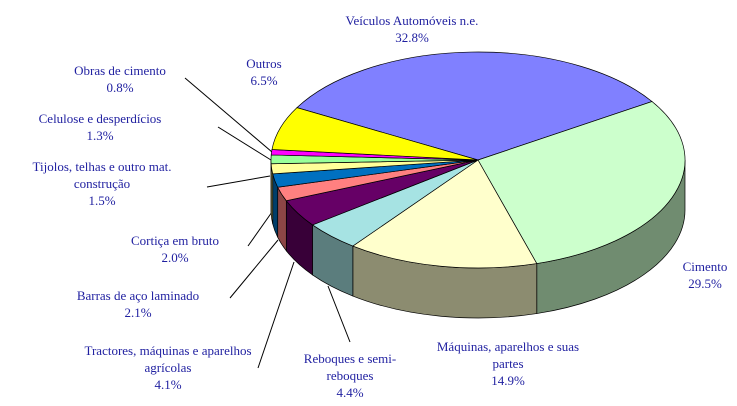  What do you see at coordinates (508, 380) in the screenshot?
I see `value-label: 14.9%` at bounding box center [508, 380].